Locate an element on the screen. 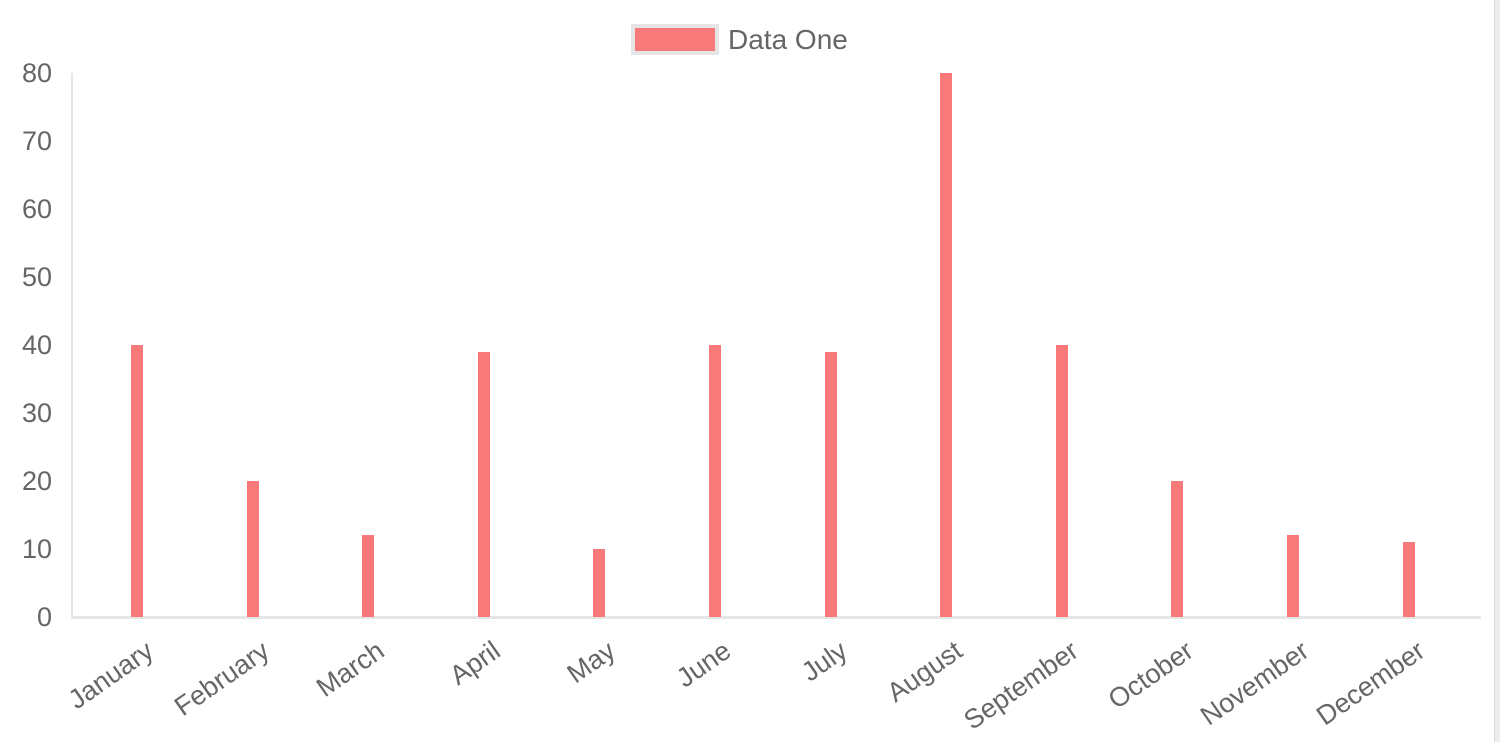  bar-march is located at coordinates (368, 576).